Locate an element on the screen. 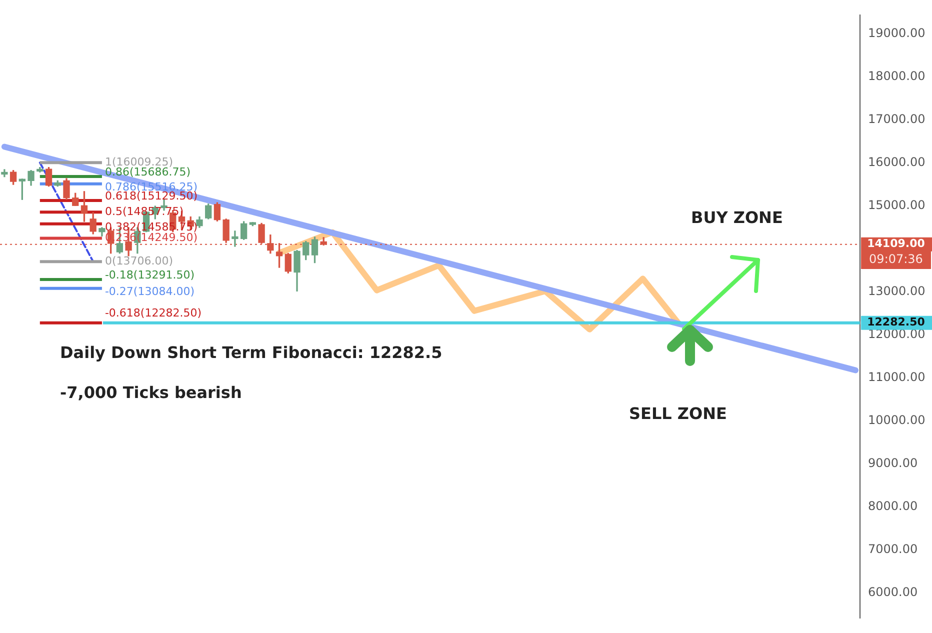 The width and height of the screenshot is (932, 633). ref-line-label: 0(13706.00) is located at coordinates (139, 261).